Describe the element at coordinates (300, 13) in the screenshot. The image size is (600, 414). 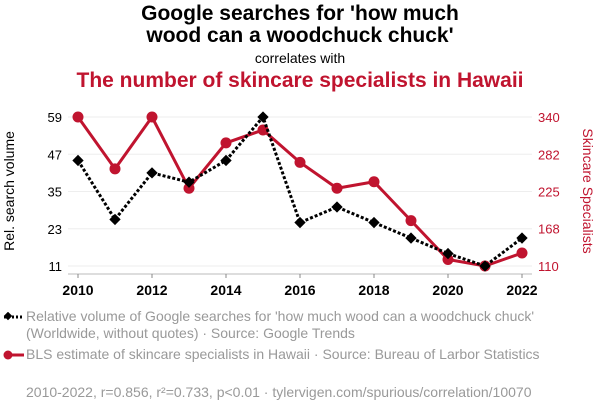
I see `title-line-1: Google searches for 'how much` at that location.